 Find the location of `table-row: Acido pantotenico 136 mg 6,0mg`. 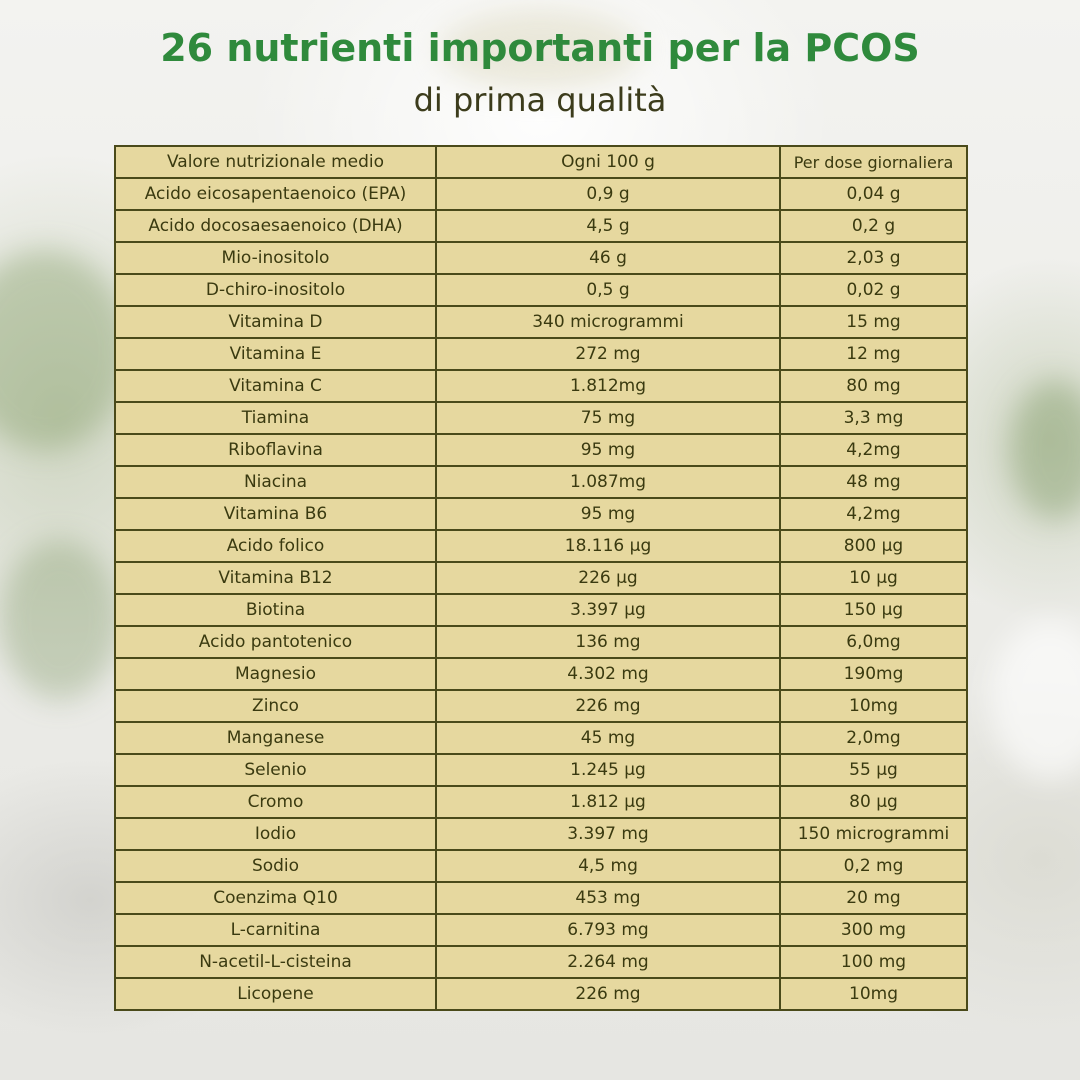

table-row: Acido pantotenico 136 mg 6,0mg is located at coordinates (541, 642).